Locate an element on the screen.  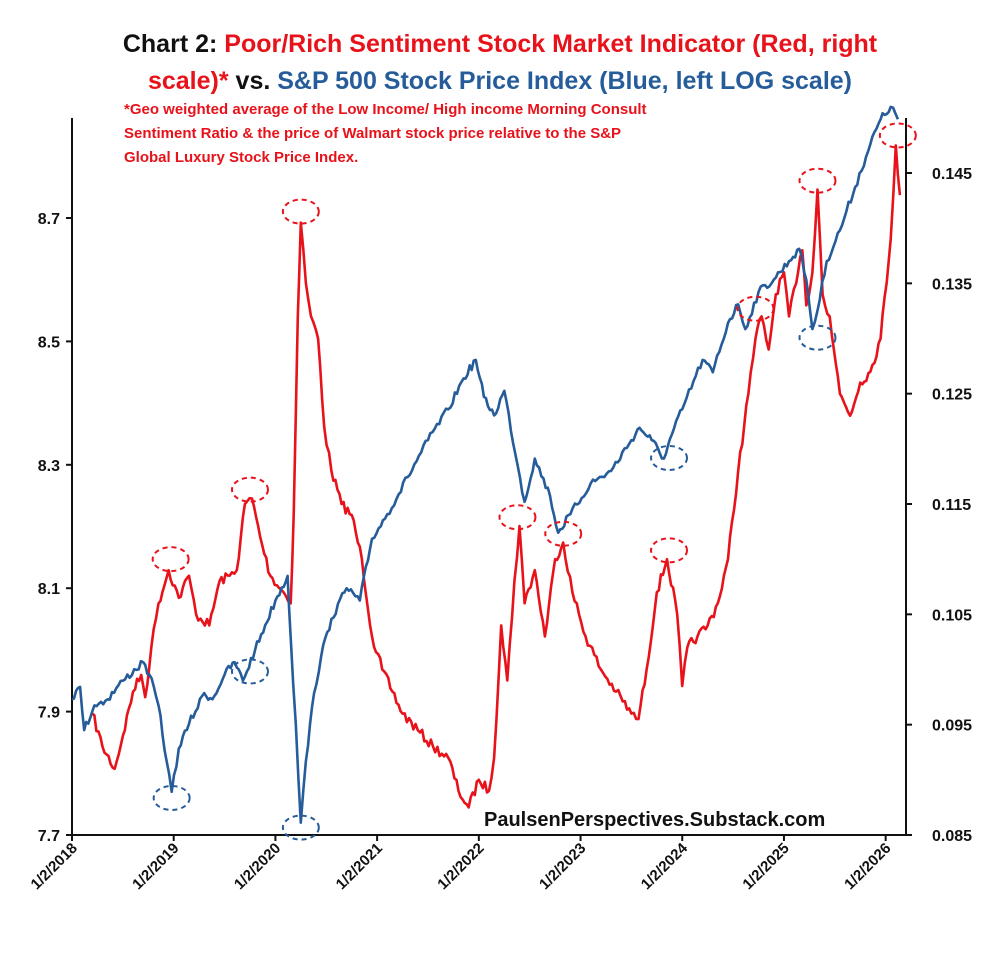
x-tick-label: 1/2/2019 is located at coordinates (155, 866).